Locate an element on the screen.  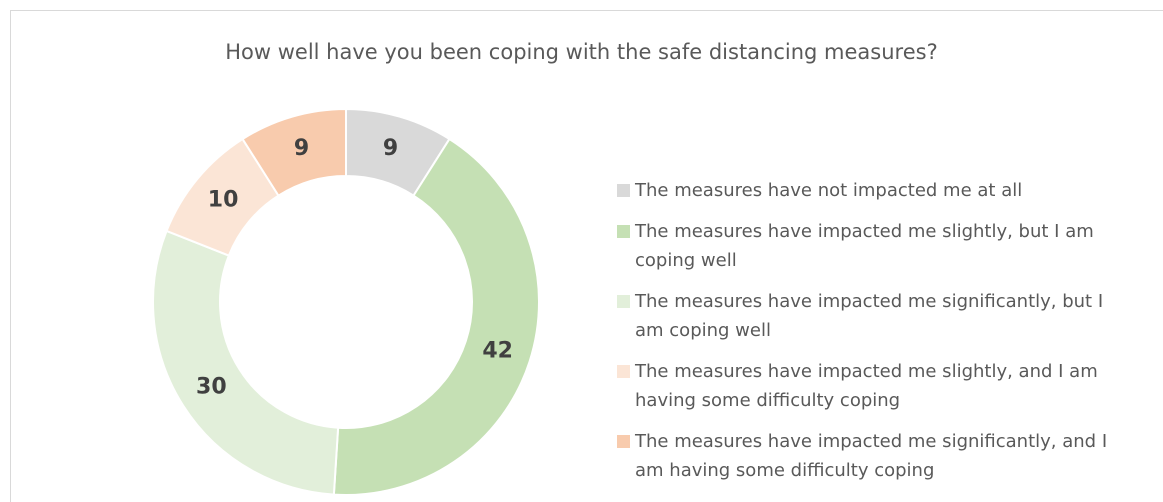
legend-item: The measures have not impacted me at all is located at coordinates (869, 190).